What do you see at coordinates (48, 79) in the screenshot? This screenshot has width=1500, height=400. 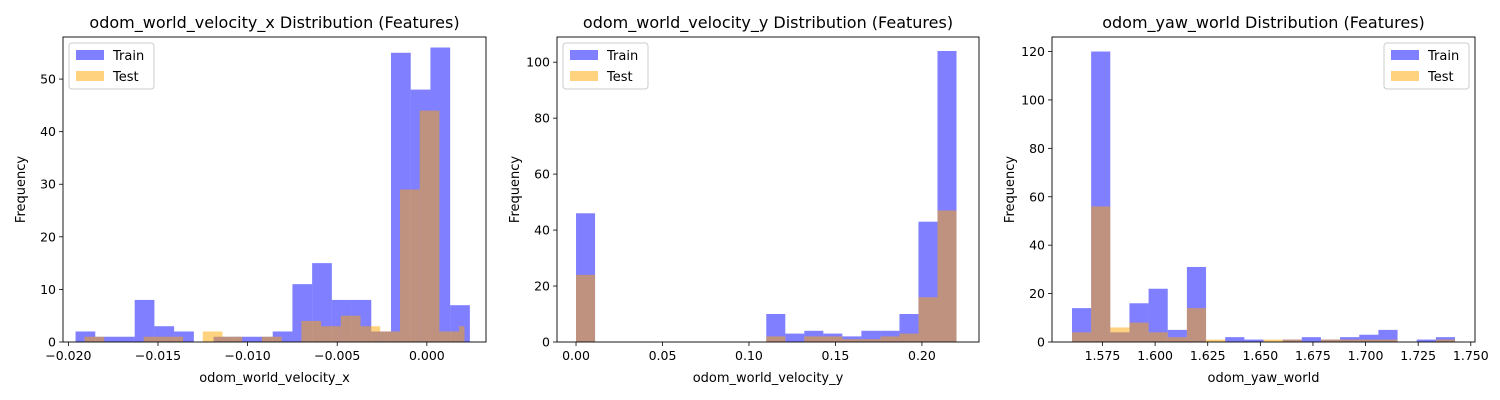 I see `y-tick-label: 50` at bounding box center [48, 79].